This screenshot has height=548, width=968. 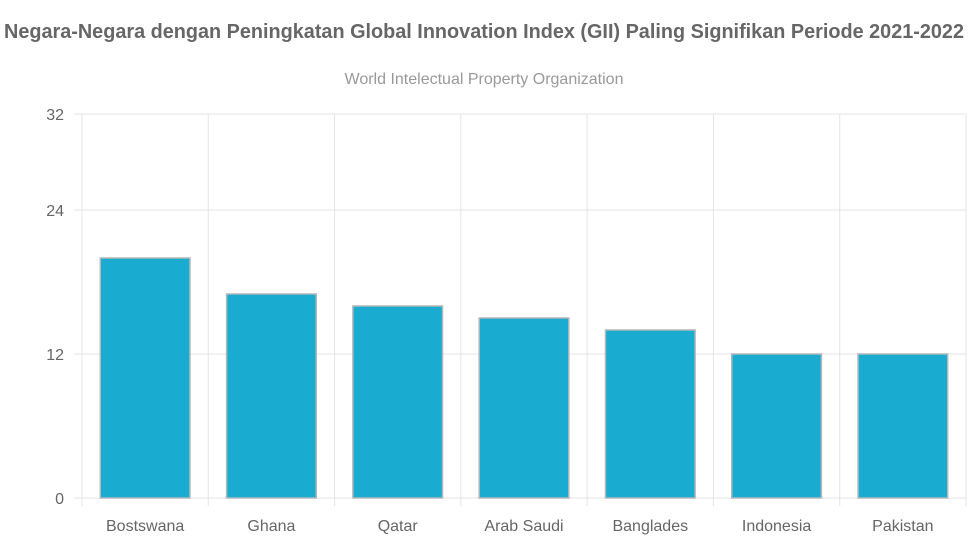 I want to click on y-axis: 0 12 24 32, so click(x=55, y=307).